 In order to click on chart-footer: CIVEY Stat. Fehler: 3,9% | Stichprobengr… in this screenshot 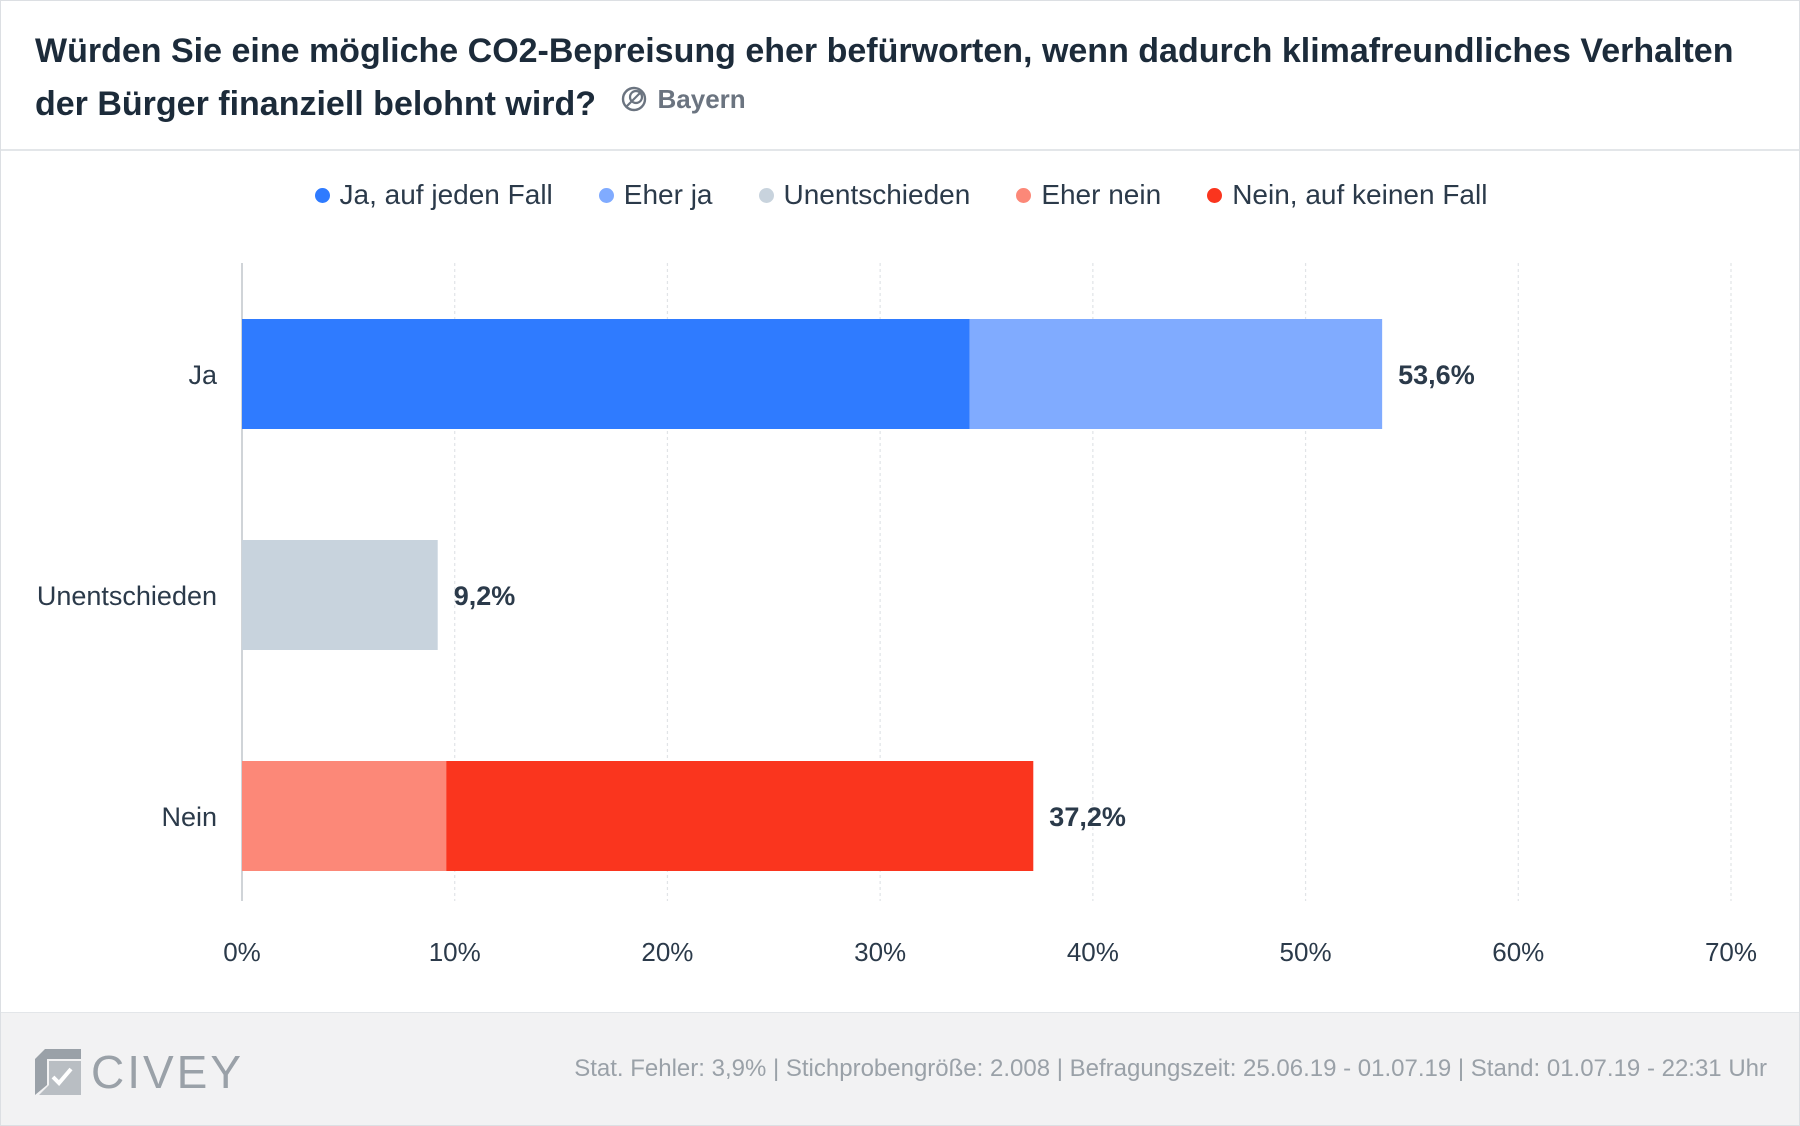, I will do `click(900, 1068)`.